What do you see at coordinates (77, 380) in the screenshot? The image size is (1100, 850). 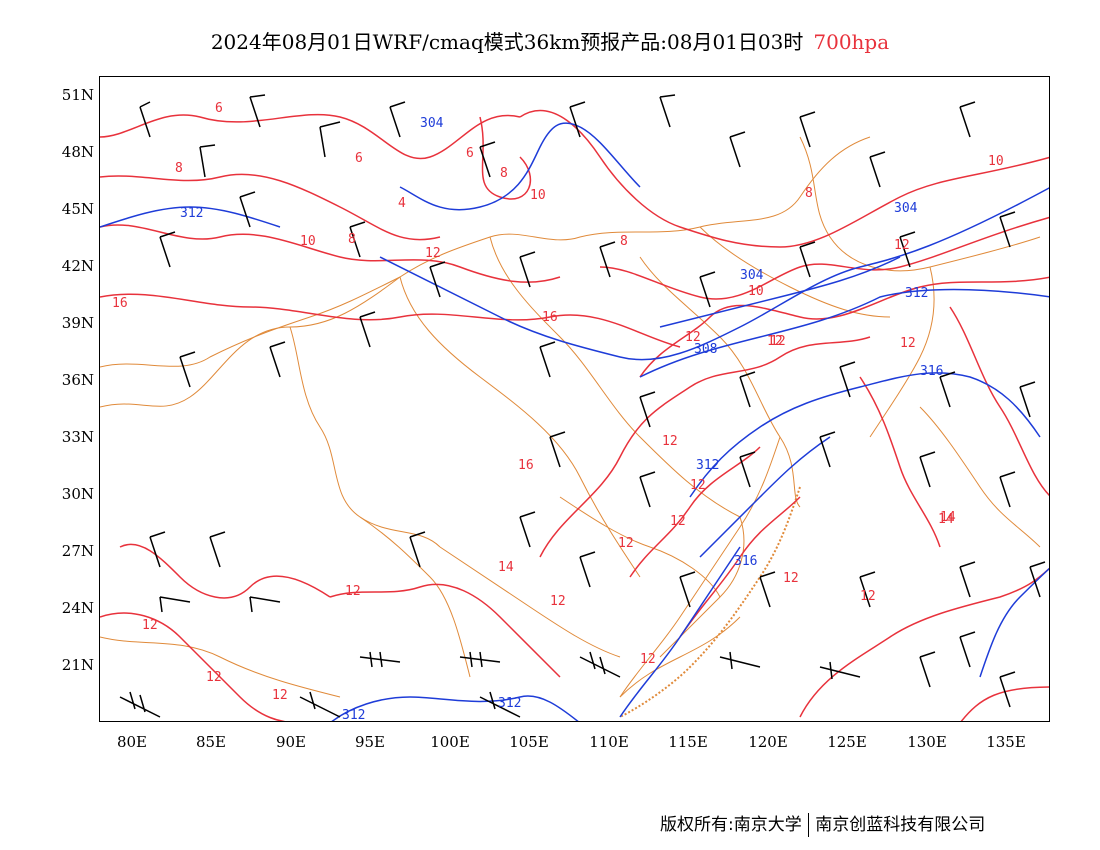 I see `latitude-label: 36N` at bounding box center [77, 380].